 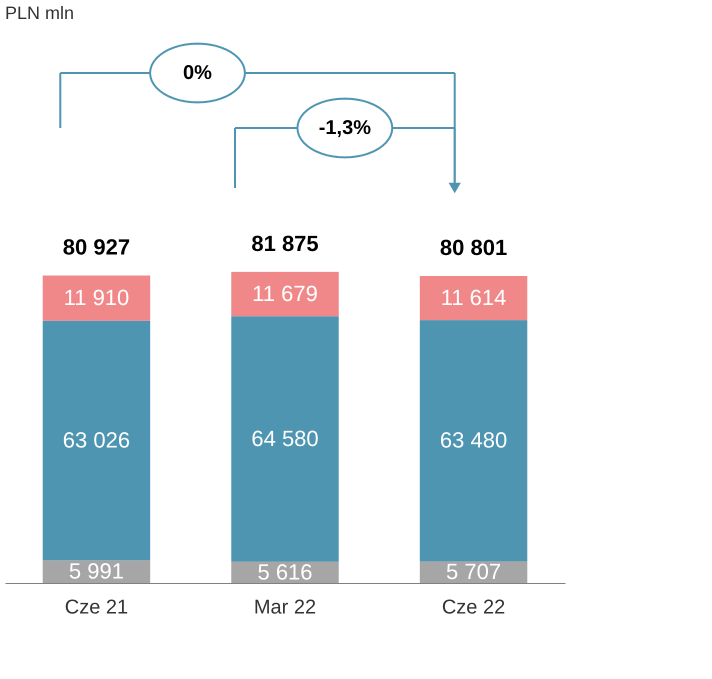 What do you see at coordinates (285, 243) in the screenshot?
I see `total-label: 81 875` at bounding box center [285, 243].